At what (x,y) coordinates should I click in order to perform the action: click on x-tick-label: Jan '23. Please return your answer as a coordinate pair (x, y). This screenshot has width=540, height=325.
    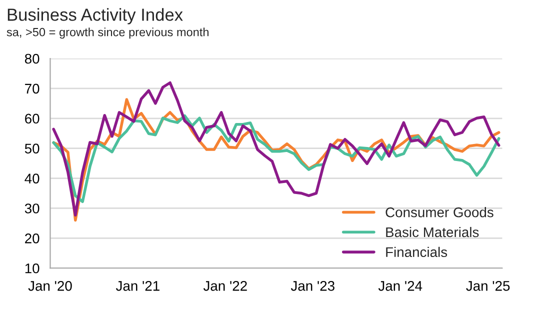
    Looking at the image, I should click on (312, 285).